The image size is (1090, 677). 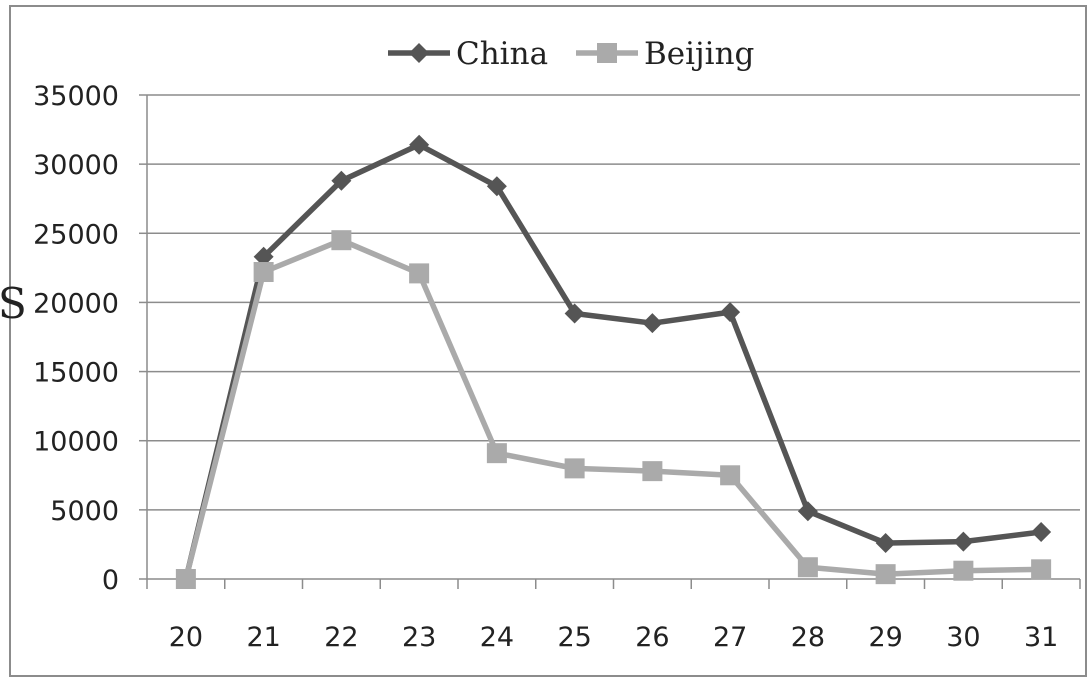 What do you see at coordinates (419, 637) in the screenshot?
I see `x-tick-label-23: 23` at bounding box center [419, 637].